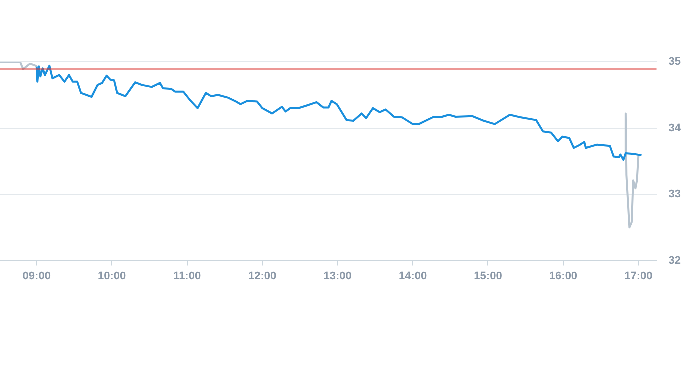 Image resolution: width=693 pixels, height=365 pixels. I want to click on x-tick-label: 13:00, so click(338, 276).